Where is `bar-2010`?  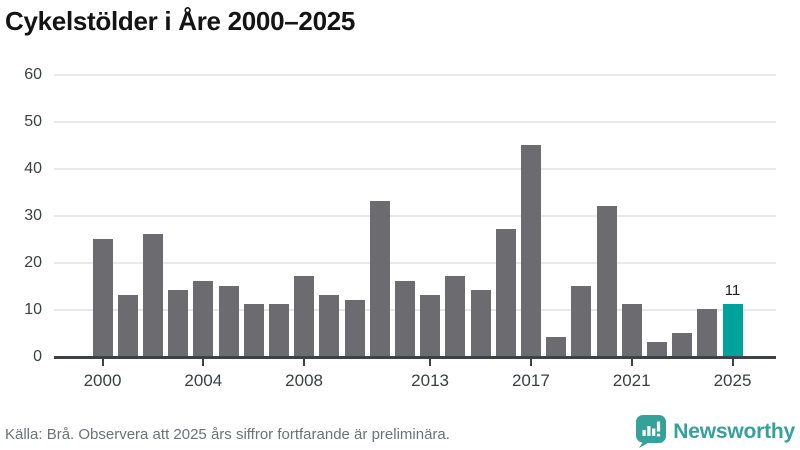
bar-2010 is located at coordinates (354, 327).